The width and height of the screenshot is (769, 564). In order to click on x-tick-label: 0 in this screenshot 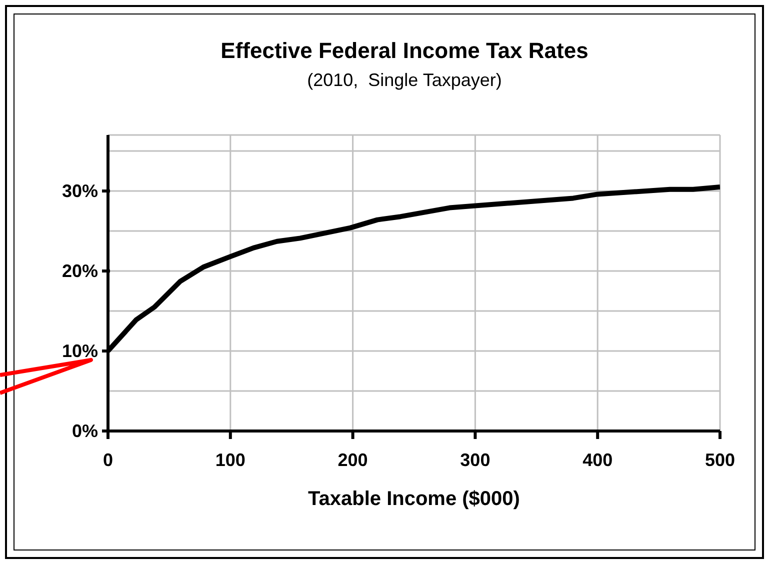, I will do `click(108, 460)`.